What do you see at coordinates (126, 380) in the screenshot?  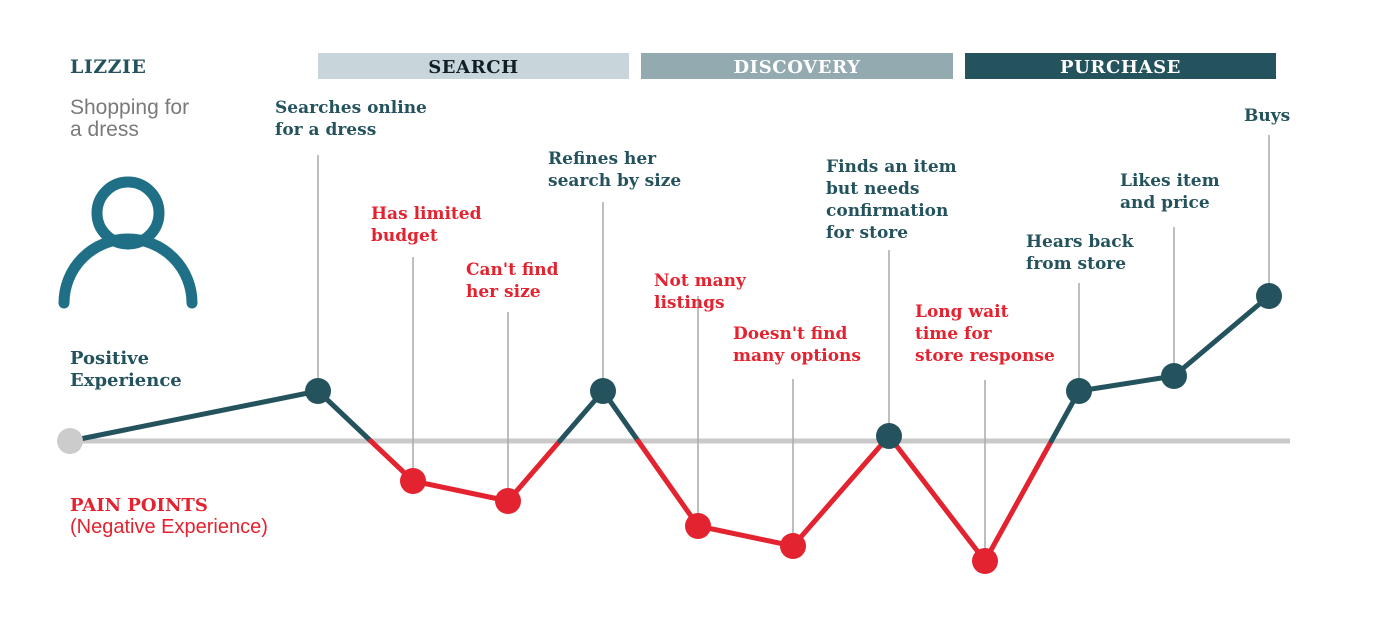 I see `positive-label-line-2: Experience` at bounding box center [126, 380].